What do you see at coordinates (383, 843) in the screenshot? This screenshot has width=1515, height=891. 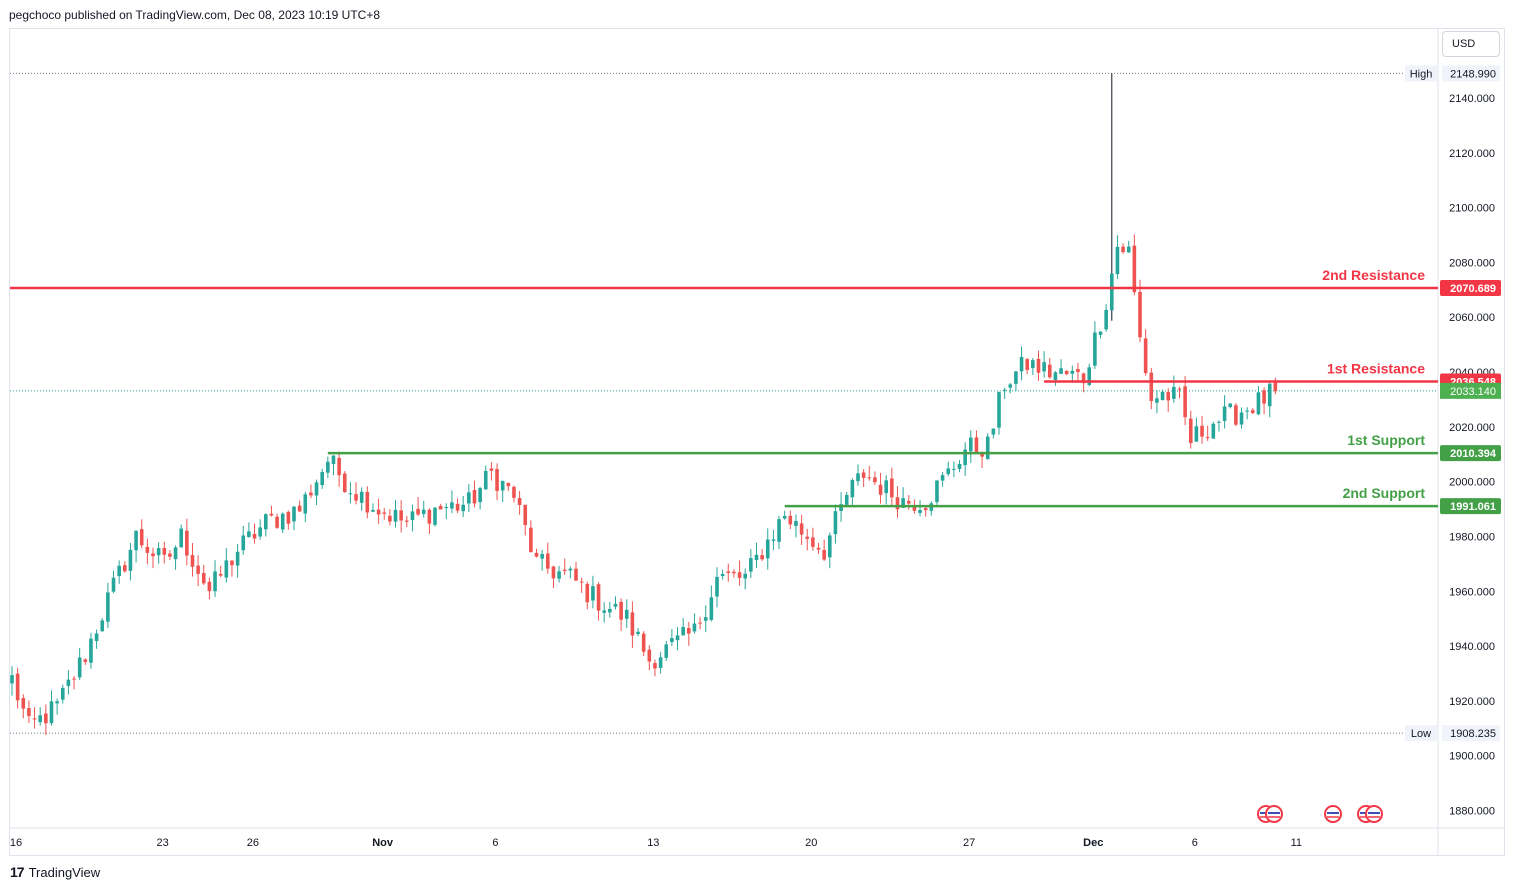 I see `time-tick-label: Nov` at bounding box center [383, 843].